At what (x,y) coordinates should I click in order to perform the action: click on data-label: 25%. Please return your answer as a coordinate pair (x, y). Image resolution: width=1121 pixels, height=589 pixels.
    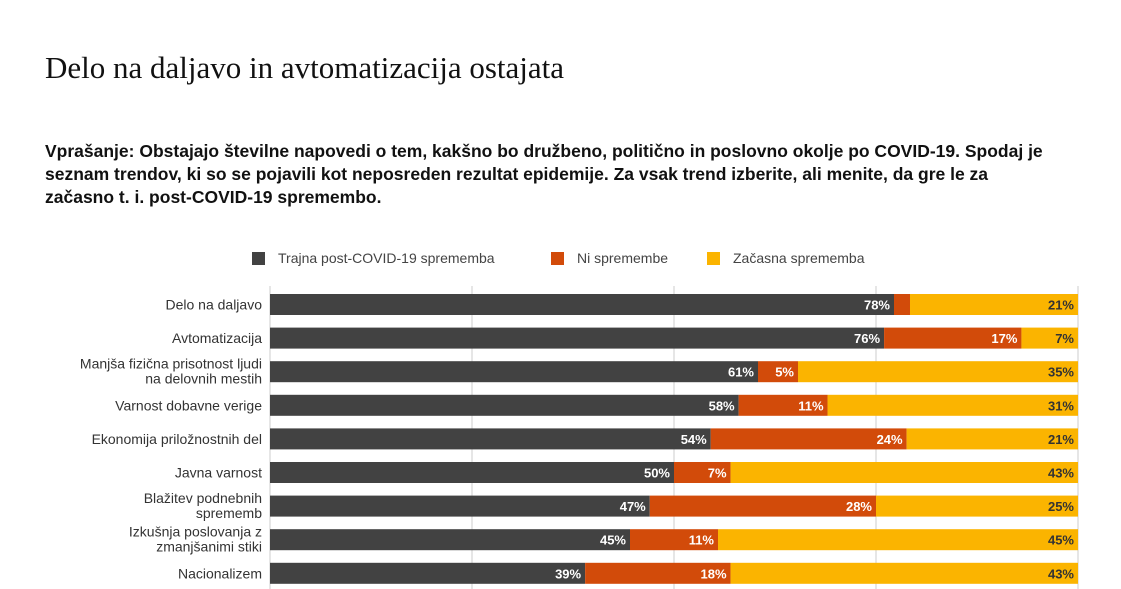
    Looking at the image, I should click on (1061, 506).